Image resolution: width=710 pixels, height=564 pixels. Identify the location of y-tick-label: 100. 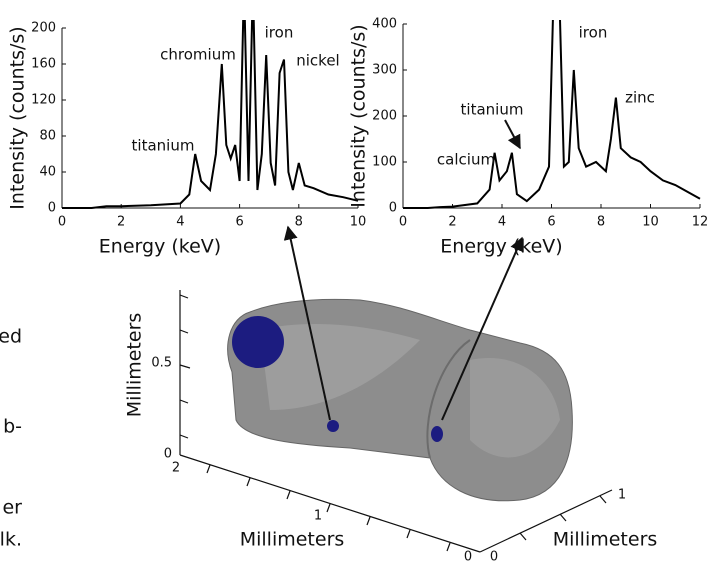
(384, 162).